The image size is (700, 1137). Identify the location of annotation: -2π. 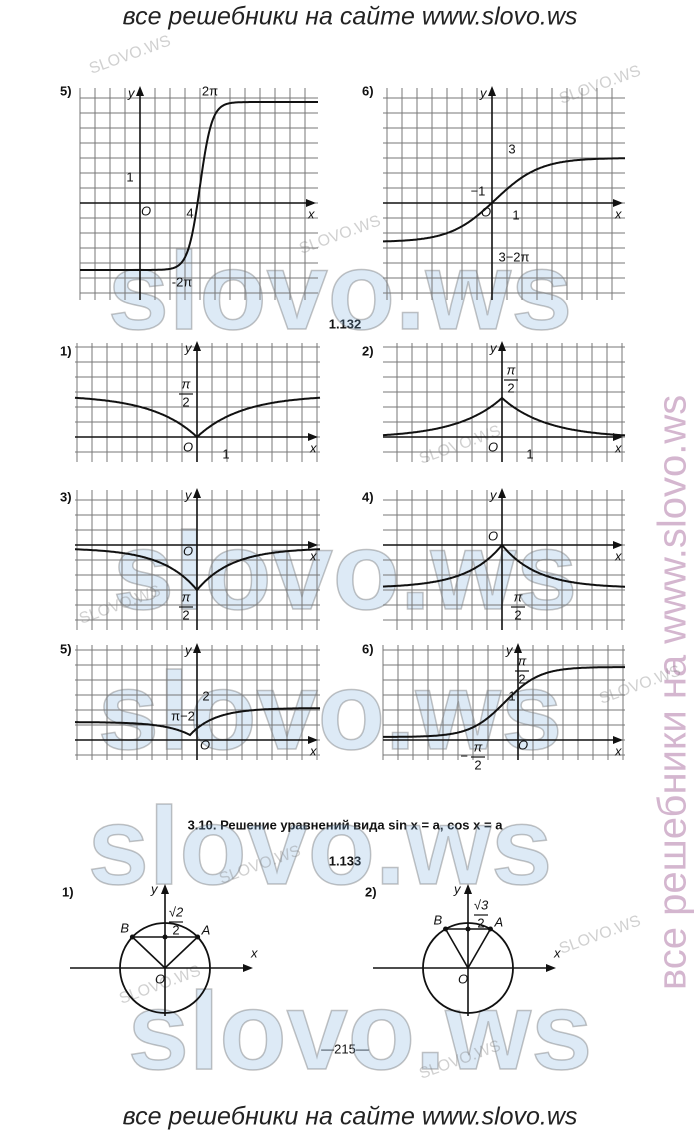
(182, 281).